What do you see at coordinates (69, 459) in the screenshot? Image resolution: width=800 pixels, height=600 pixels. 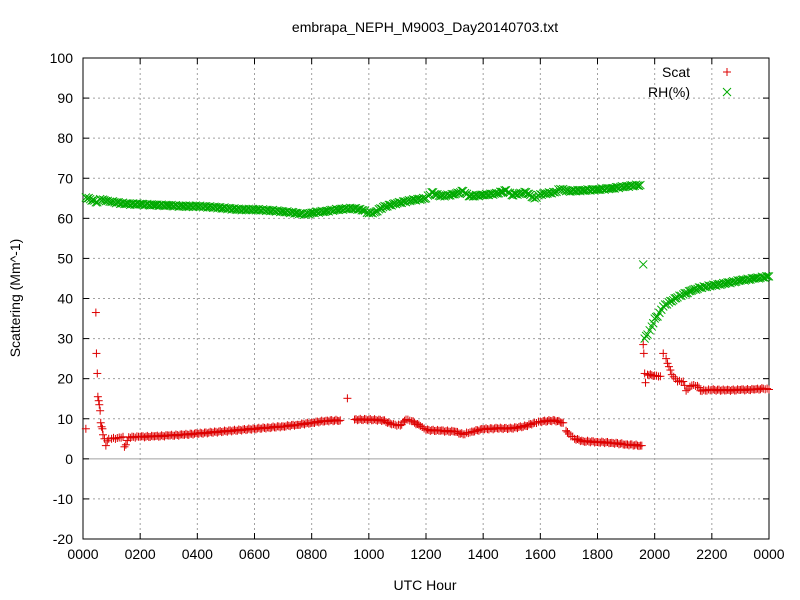 I see `y-tick-label: 0` at bounding box center [69, 459].